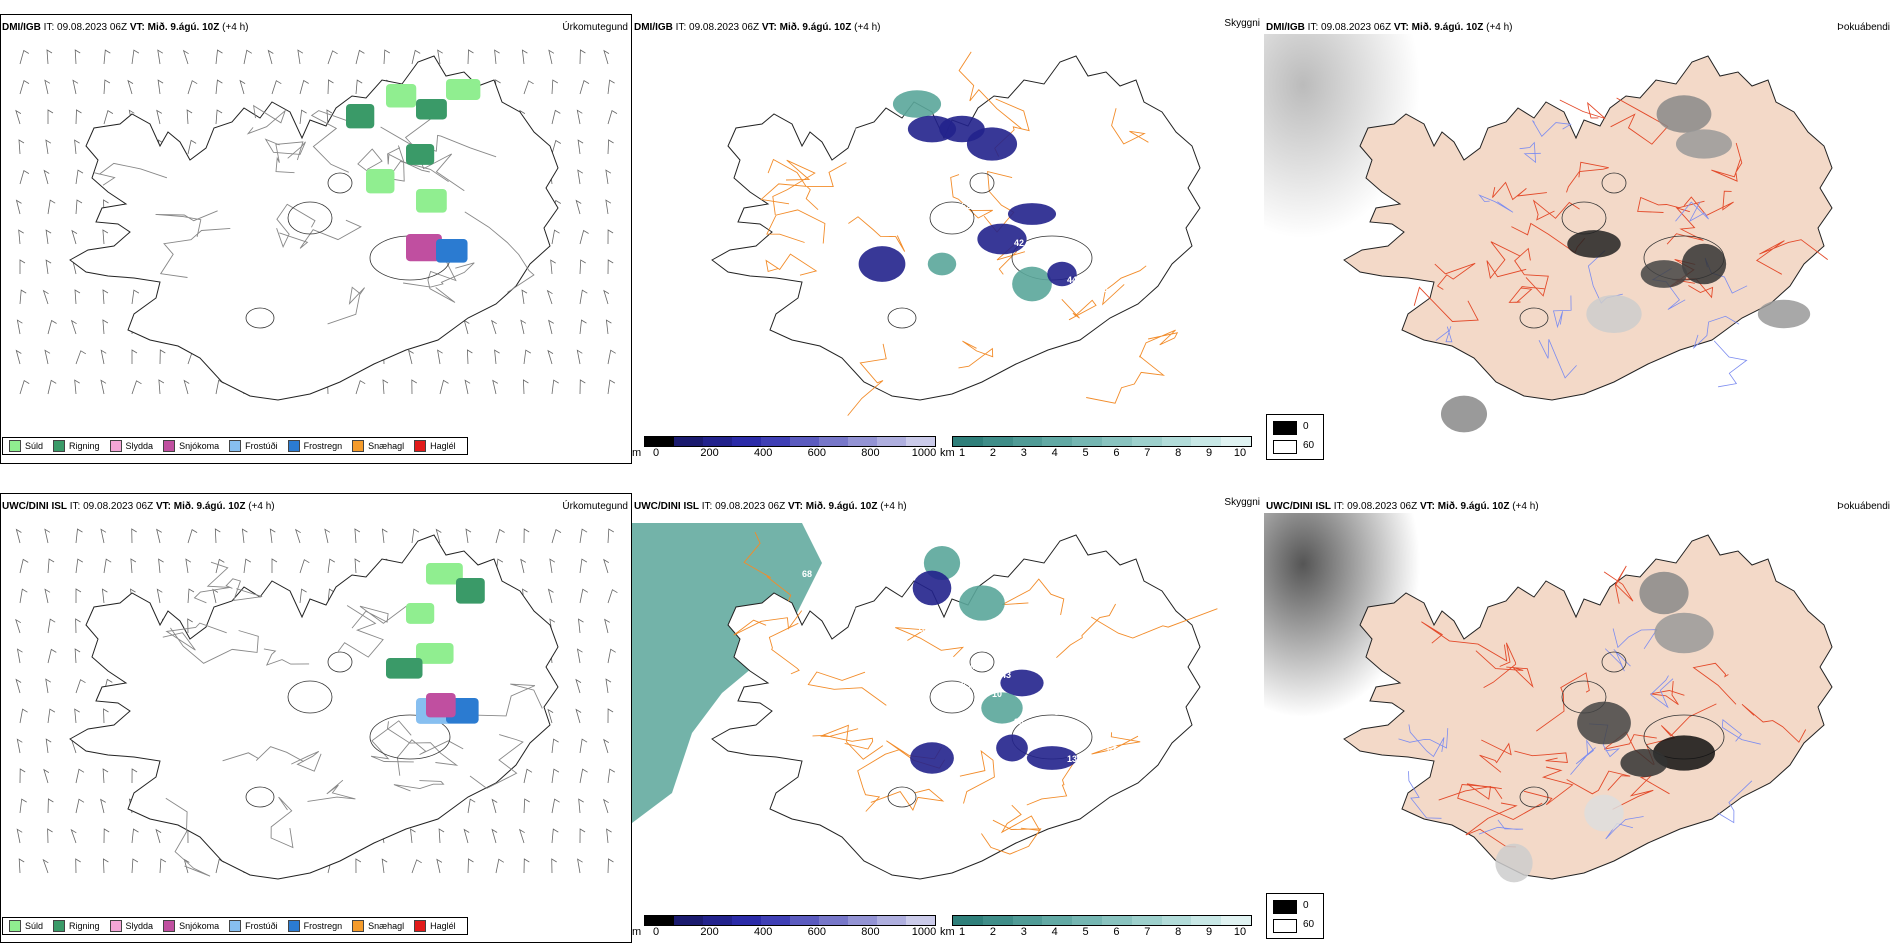 The width and height of the screenshot is (1900, 950). Describe the element at coordinates (1209, 932) in the screenshot. I see `colorbar-tick: 9` at that location.